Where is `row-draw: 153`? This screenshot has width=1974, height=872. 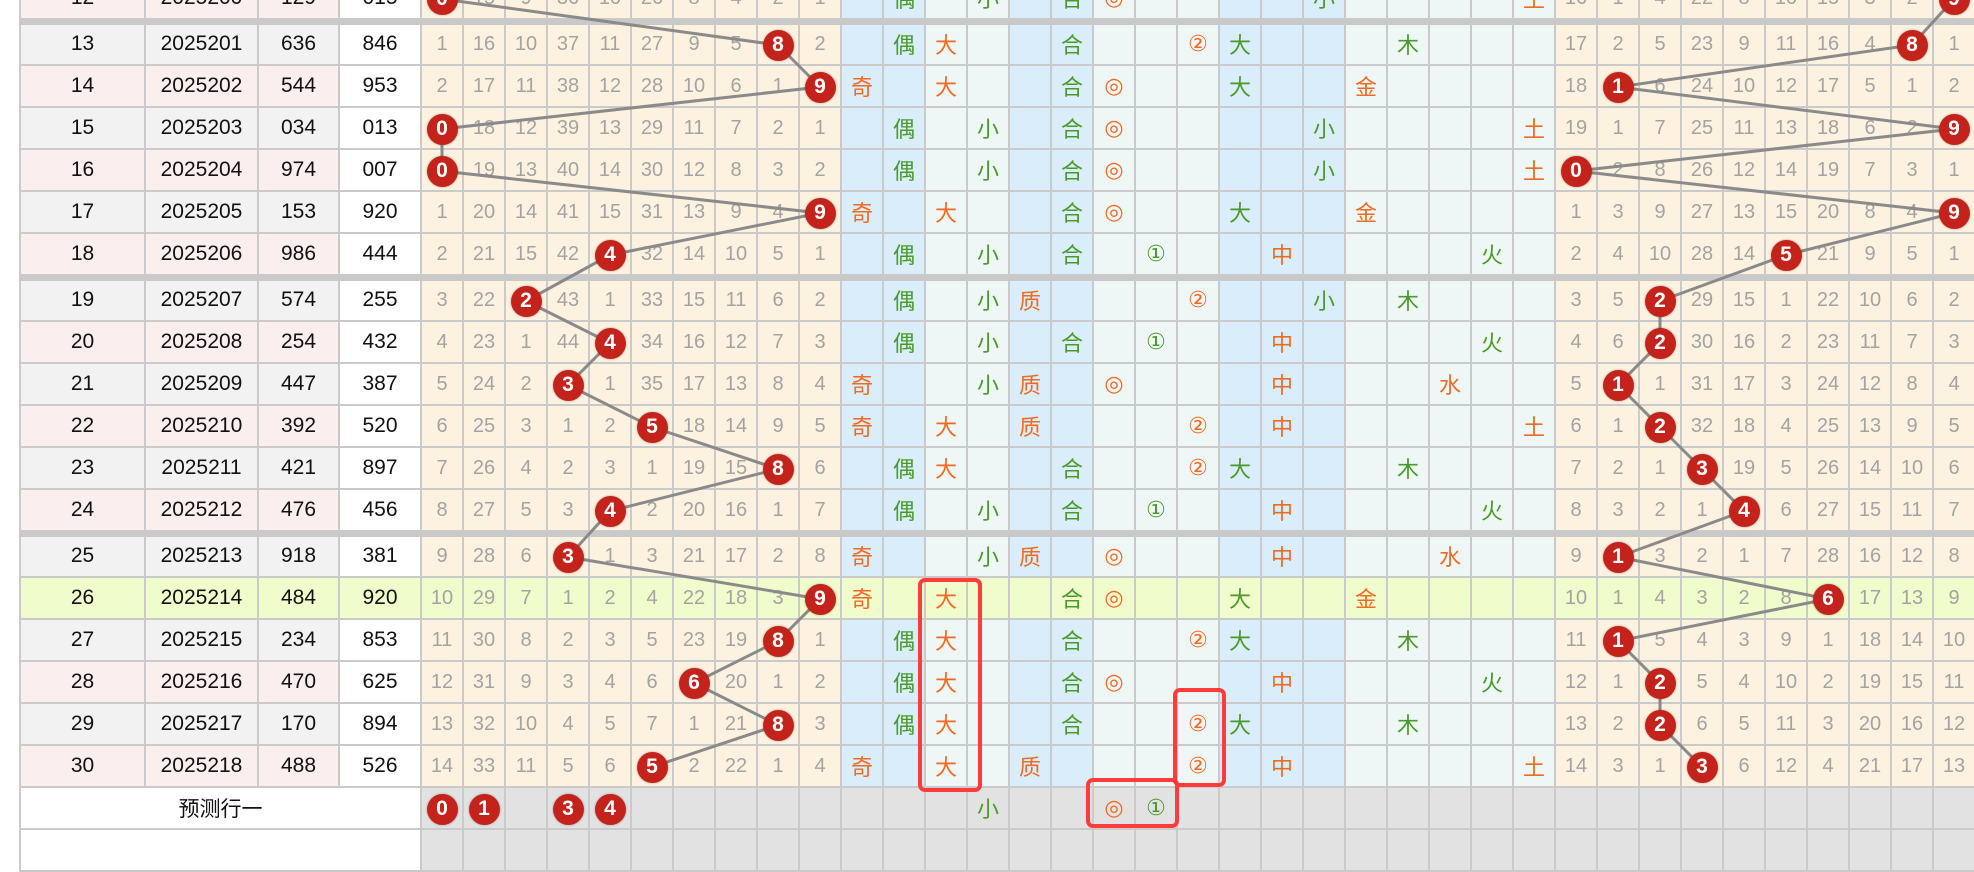 row-draw: 153 is located at coordinates (299, 213).